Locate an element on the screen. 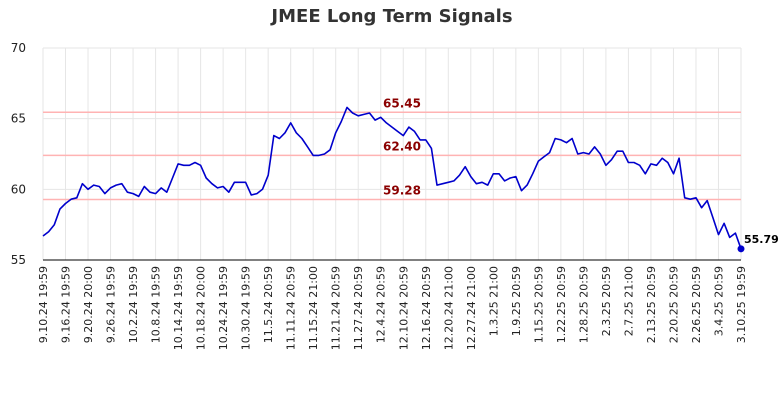  x-tick-label: 11.11.24 20:59 is located at coordinates (291, 308).